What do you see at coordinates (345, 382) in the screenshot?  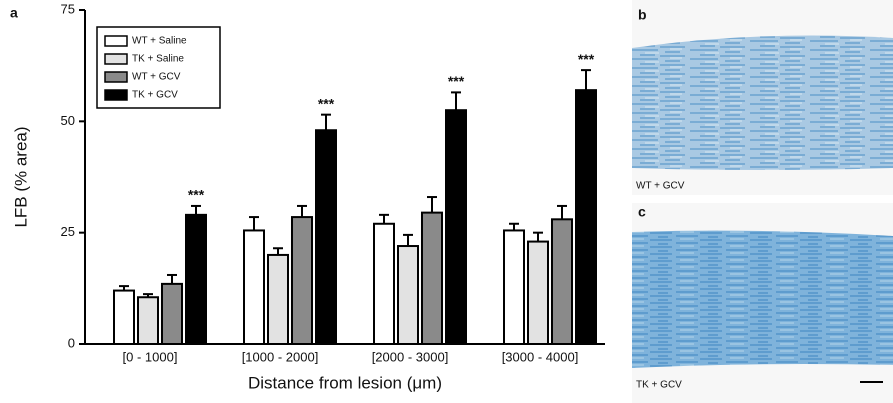 I see `x-axis-title: Distance from lesion (μm)` at bounding box center [345, 382].